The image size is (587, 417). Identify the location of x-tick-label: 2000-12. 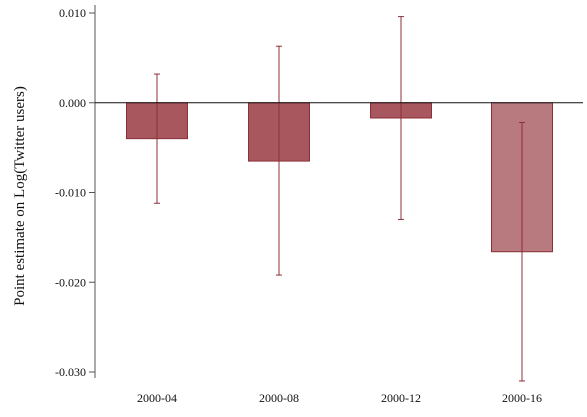
(401, 398).